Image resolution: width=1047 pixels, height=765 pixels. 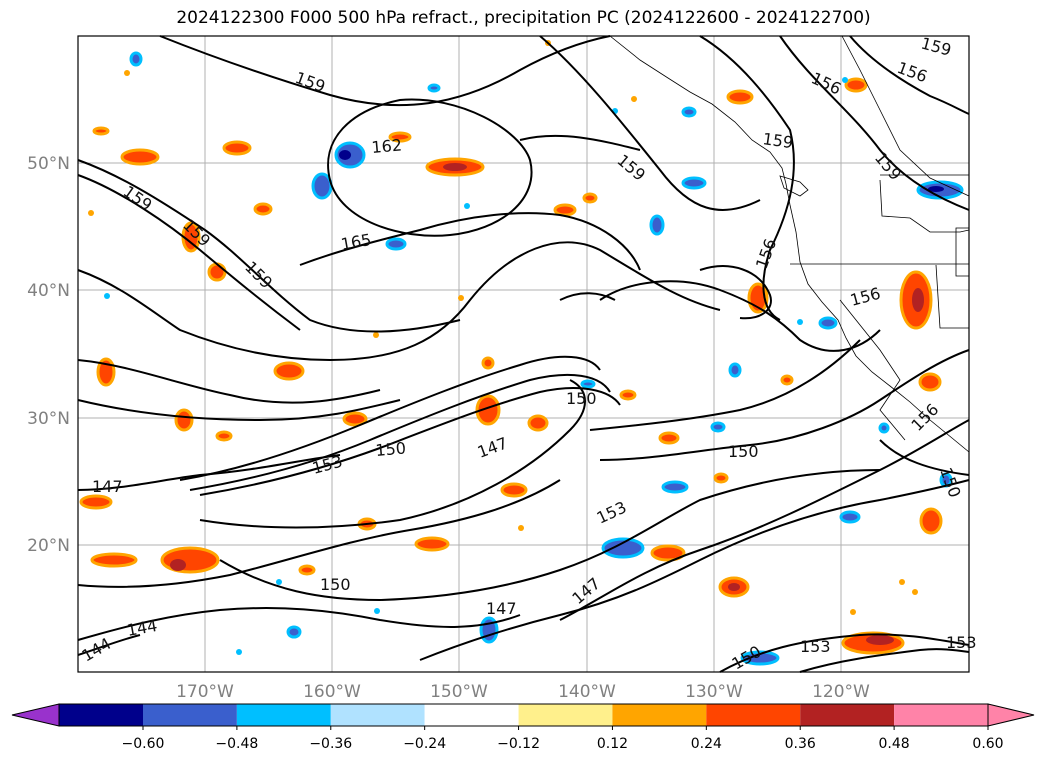 What do you see at coordinates (205, 692) in the screenshot?
I see `lon-label-170w: 170°W` at bounding box center [205, 692].